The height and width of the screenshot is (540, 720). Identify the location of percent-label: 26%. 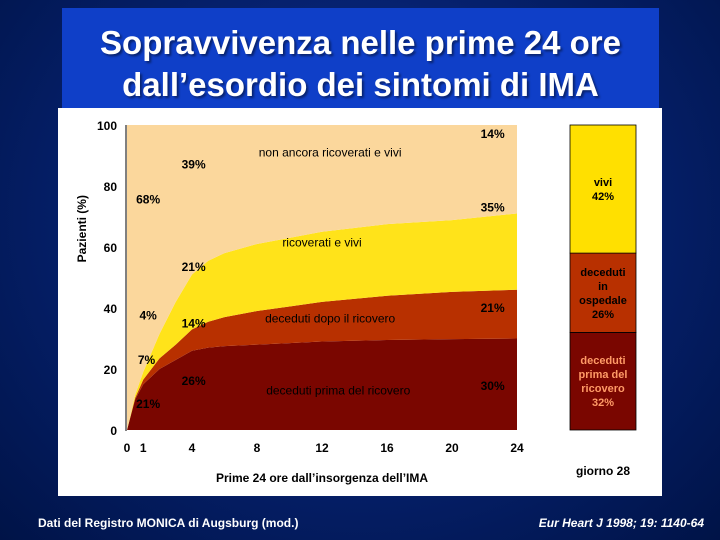
(194, 381).